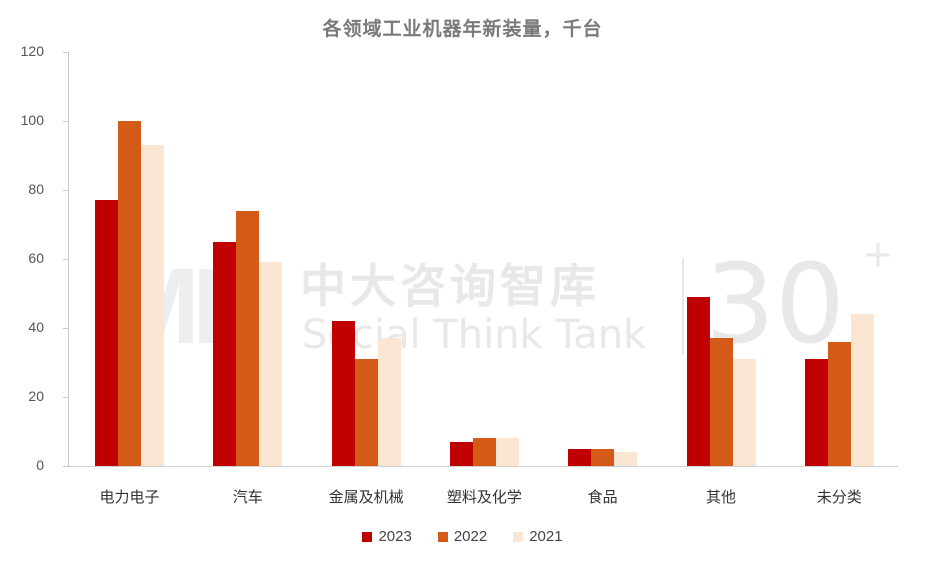 The width and height of the screenshot is (925, 570). I want to click on watermark-separator, so click(683, 306).